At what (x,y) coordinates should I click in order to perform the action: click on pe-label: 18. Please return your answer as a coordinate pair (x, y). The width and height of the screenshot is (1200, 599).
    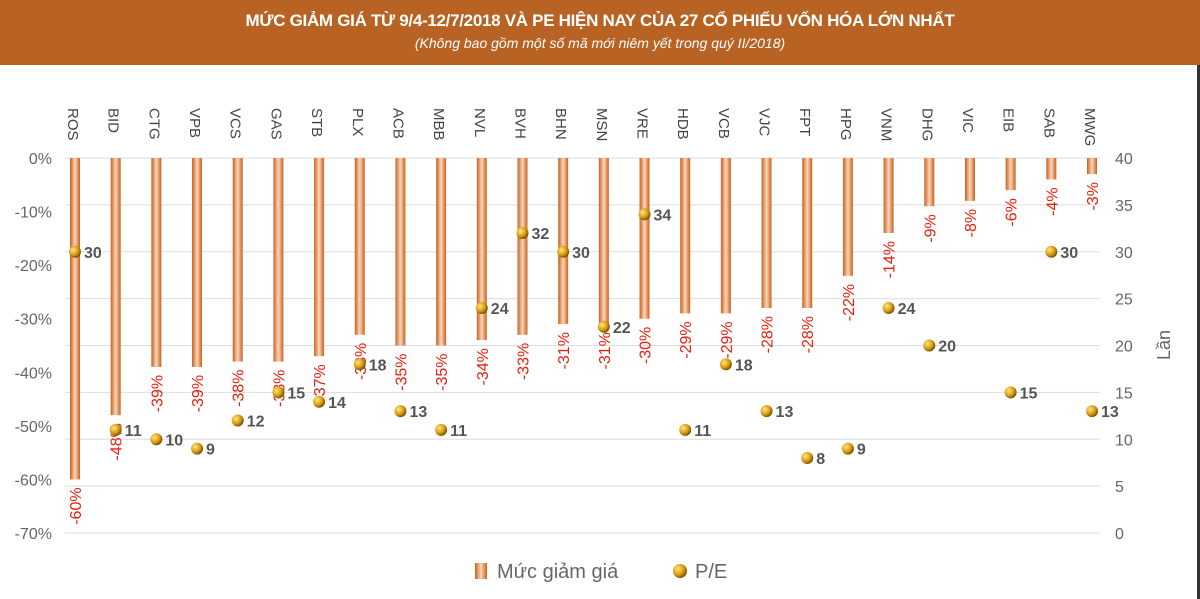
    Looking at the image, I should click on (378, 365).